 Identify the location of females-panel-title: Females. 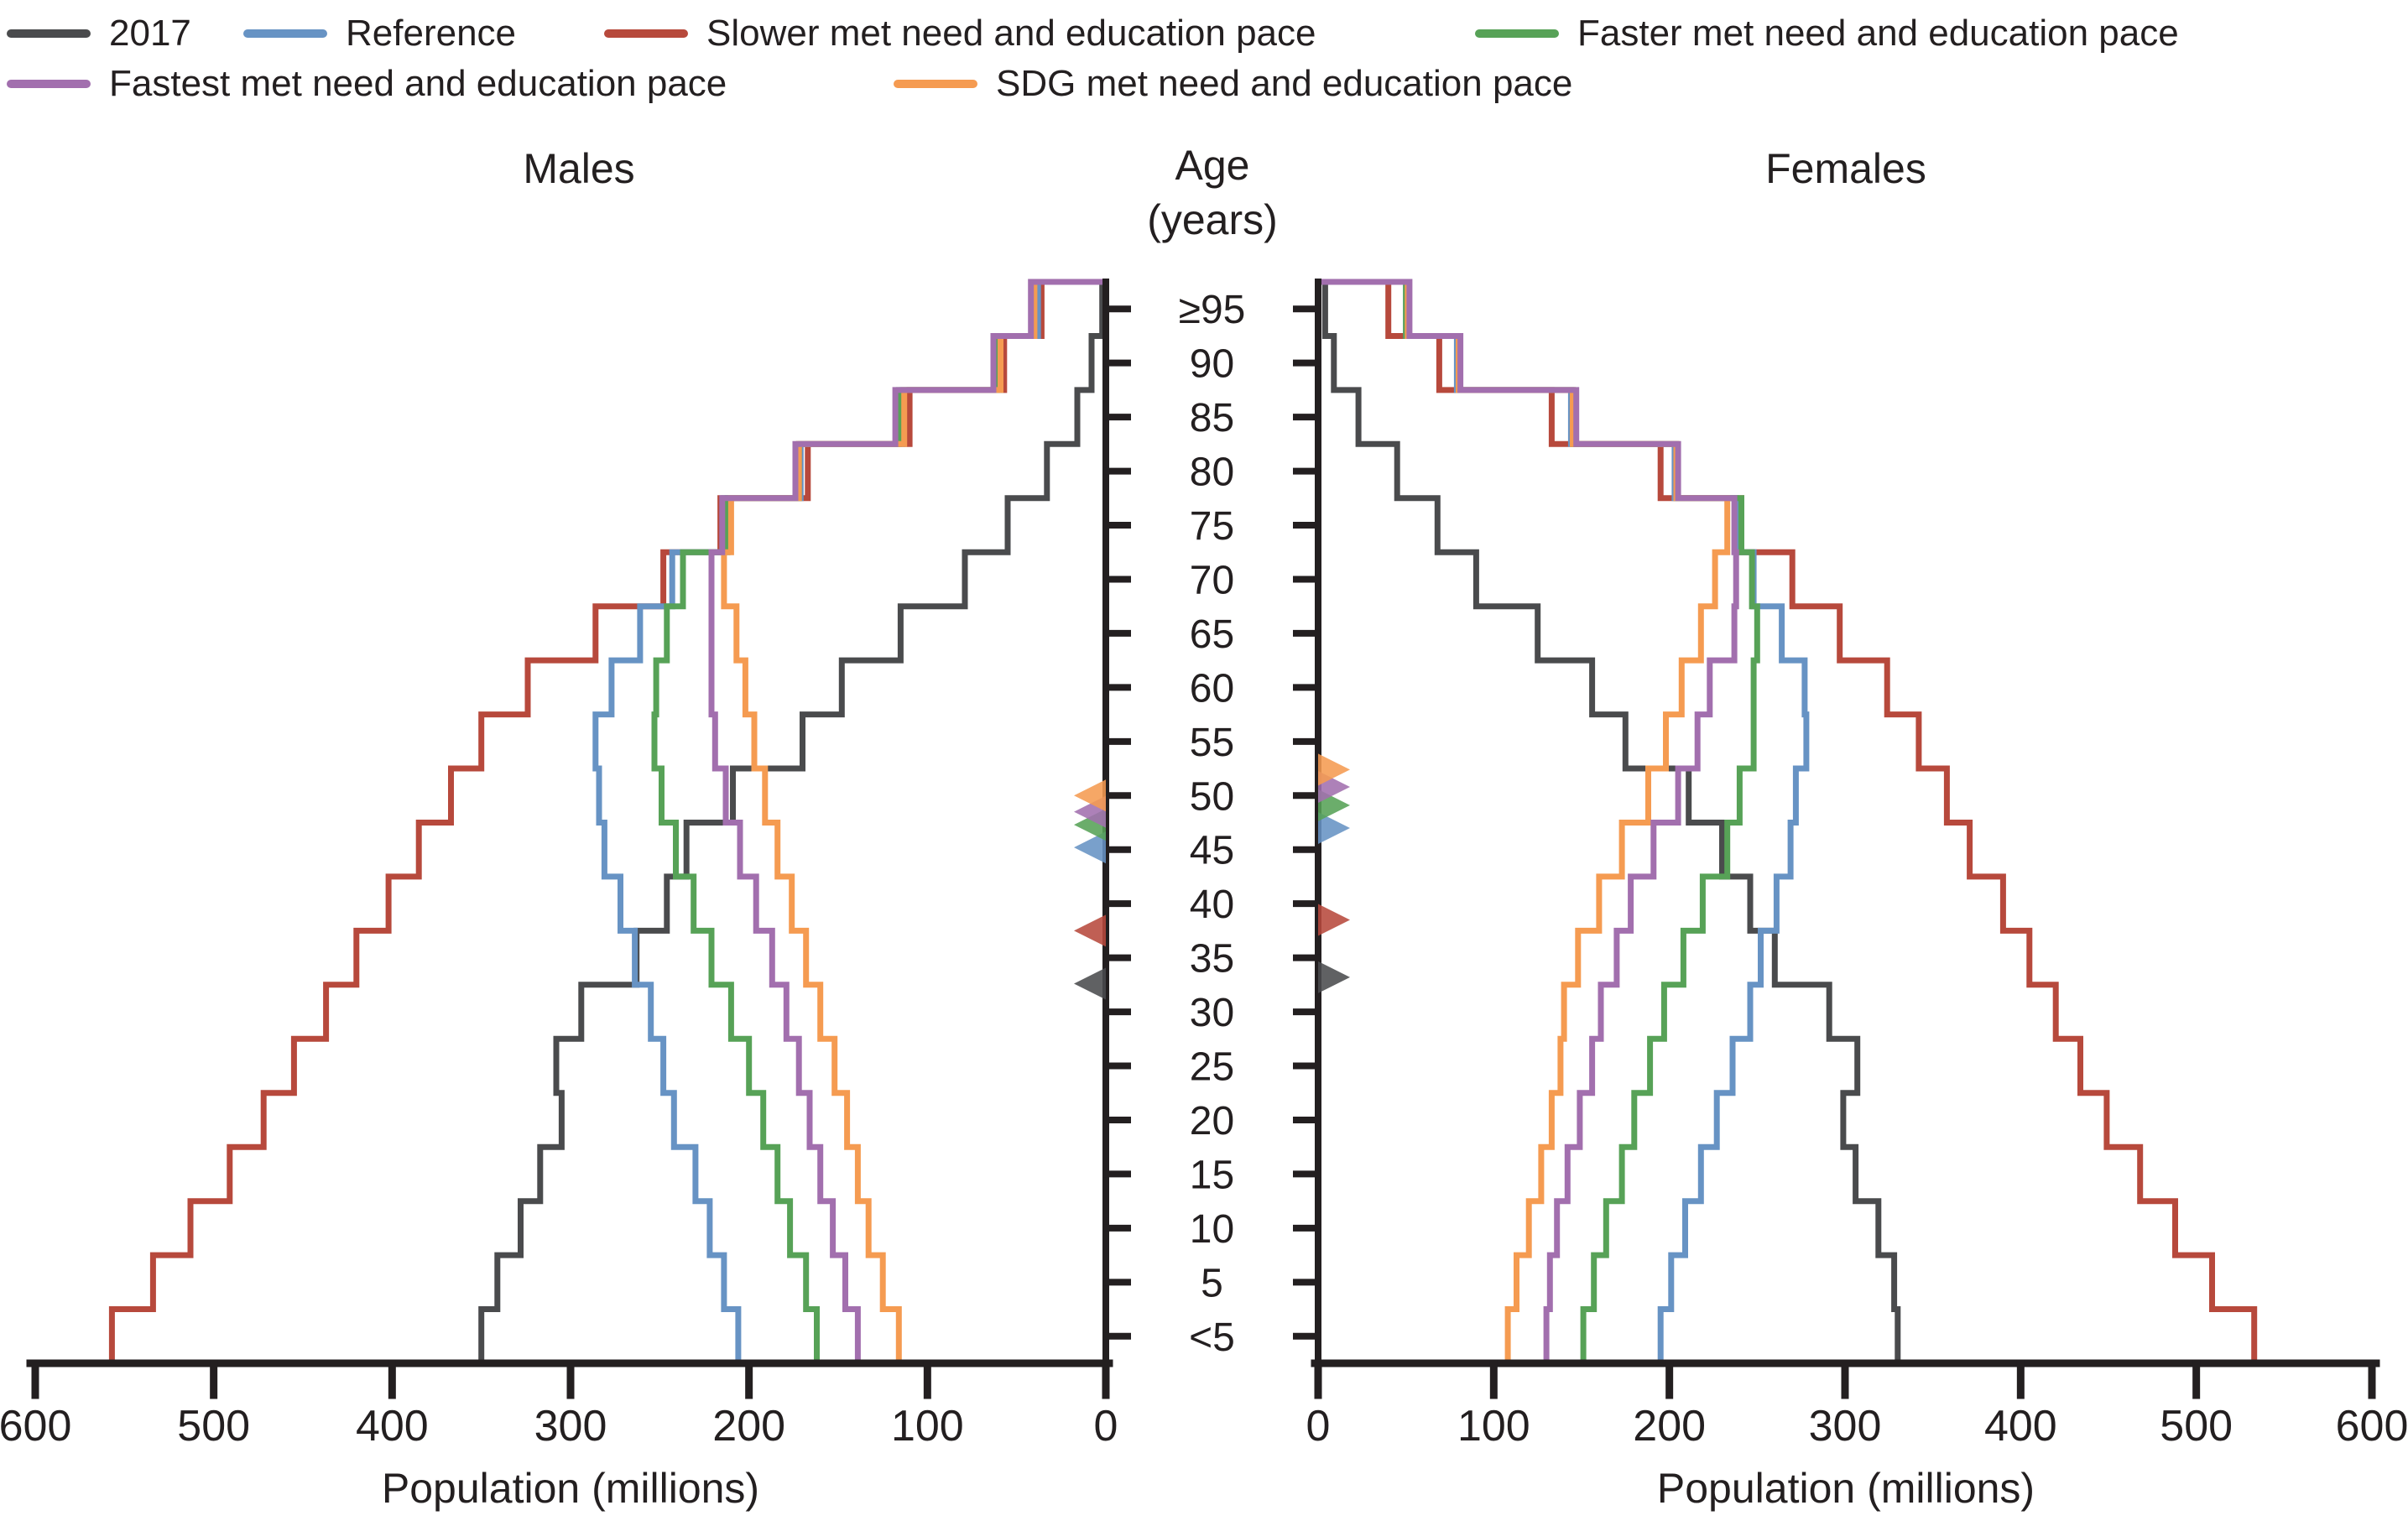
(1845, 168).